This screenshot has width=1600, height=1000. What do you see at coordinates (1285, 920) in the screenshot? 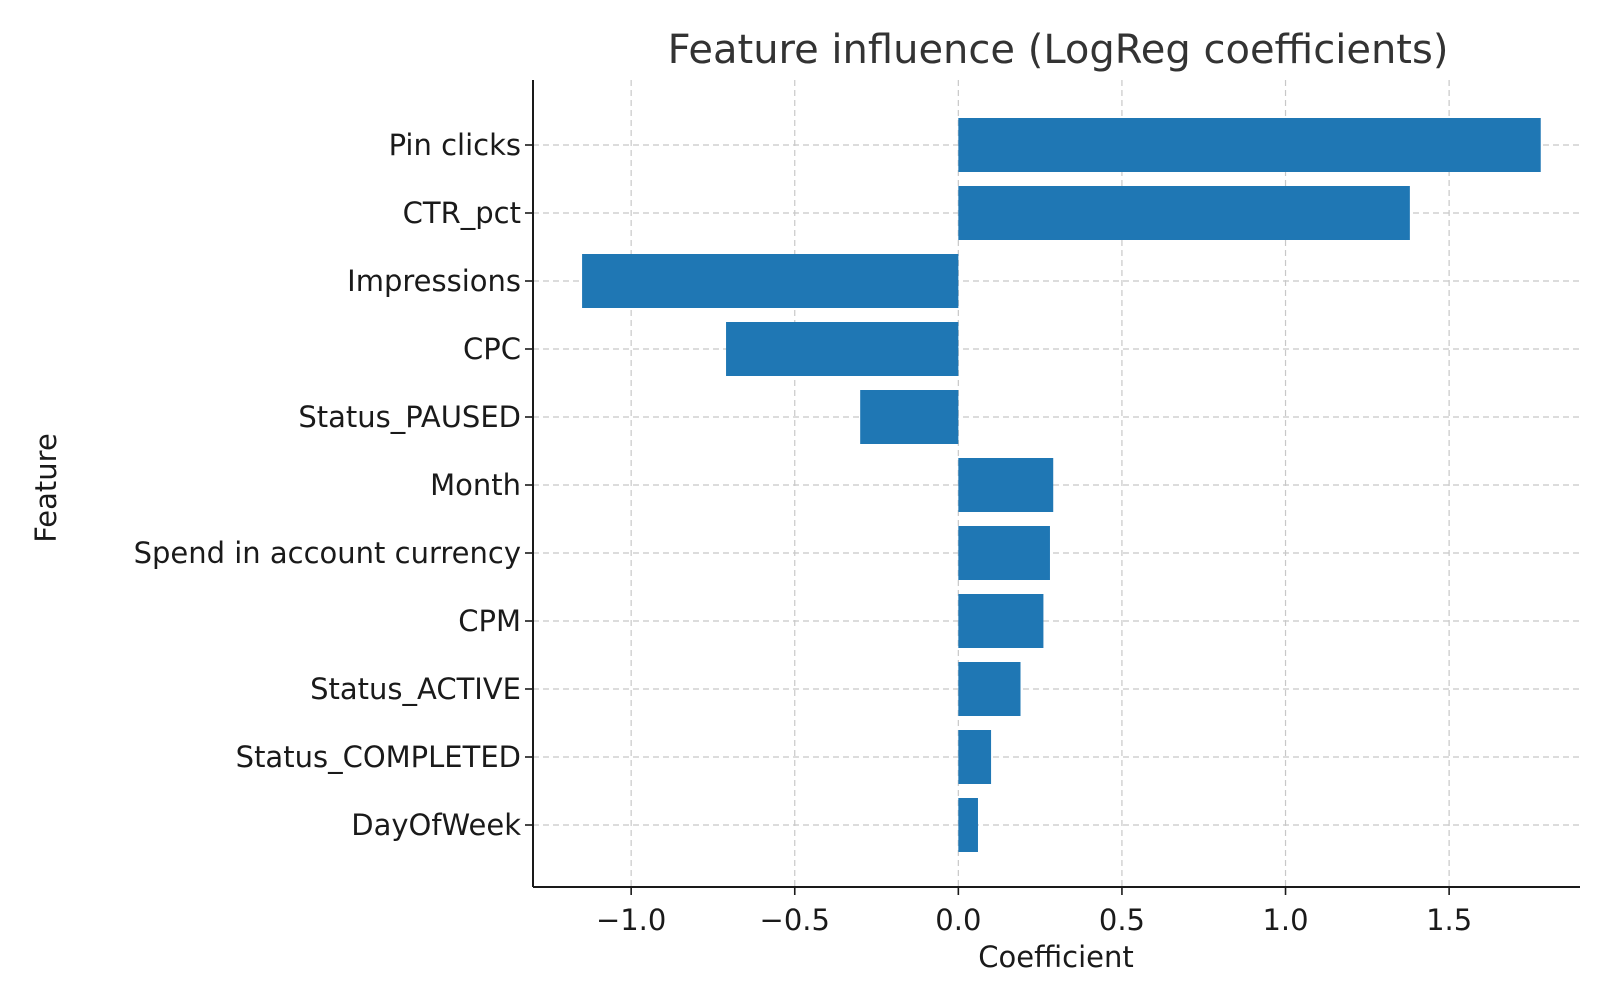
I see `x-tick-label: 1.0` at bounding box center [1285, 920].